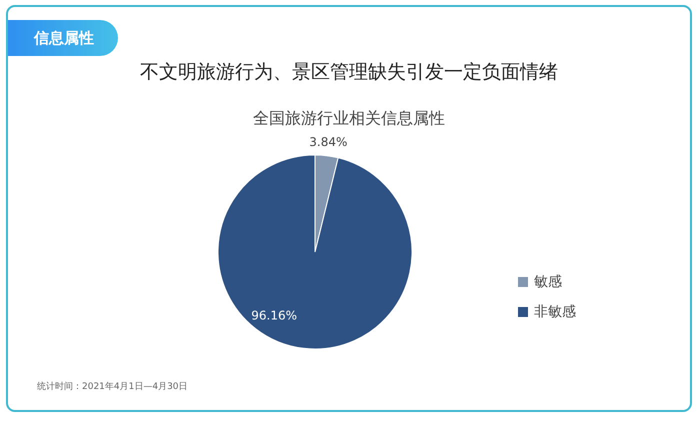 The image size is (698, 425). Describe the element at coordinates (112, 387) in the screenshot. I see `annotation: 统计时间：2021年4月1日—4月30日` at that location.